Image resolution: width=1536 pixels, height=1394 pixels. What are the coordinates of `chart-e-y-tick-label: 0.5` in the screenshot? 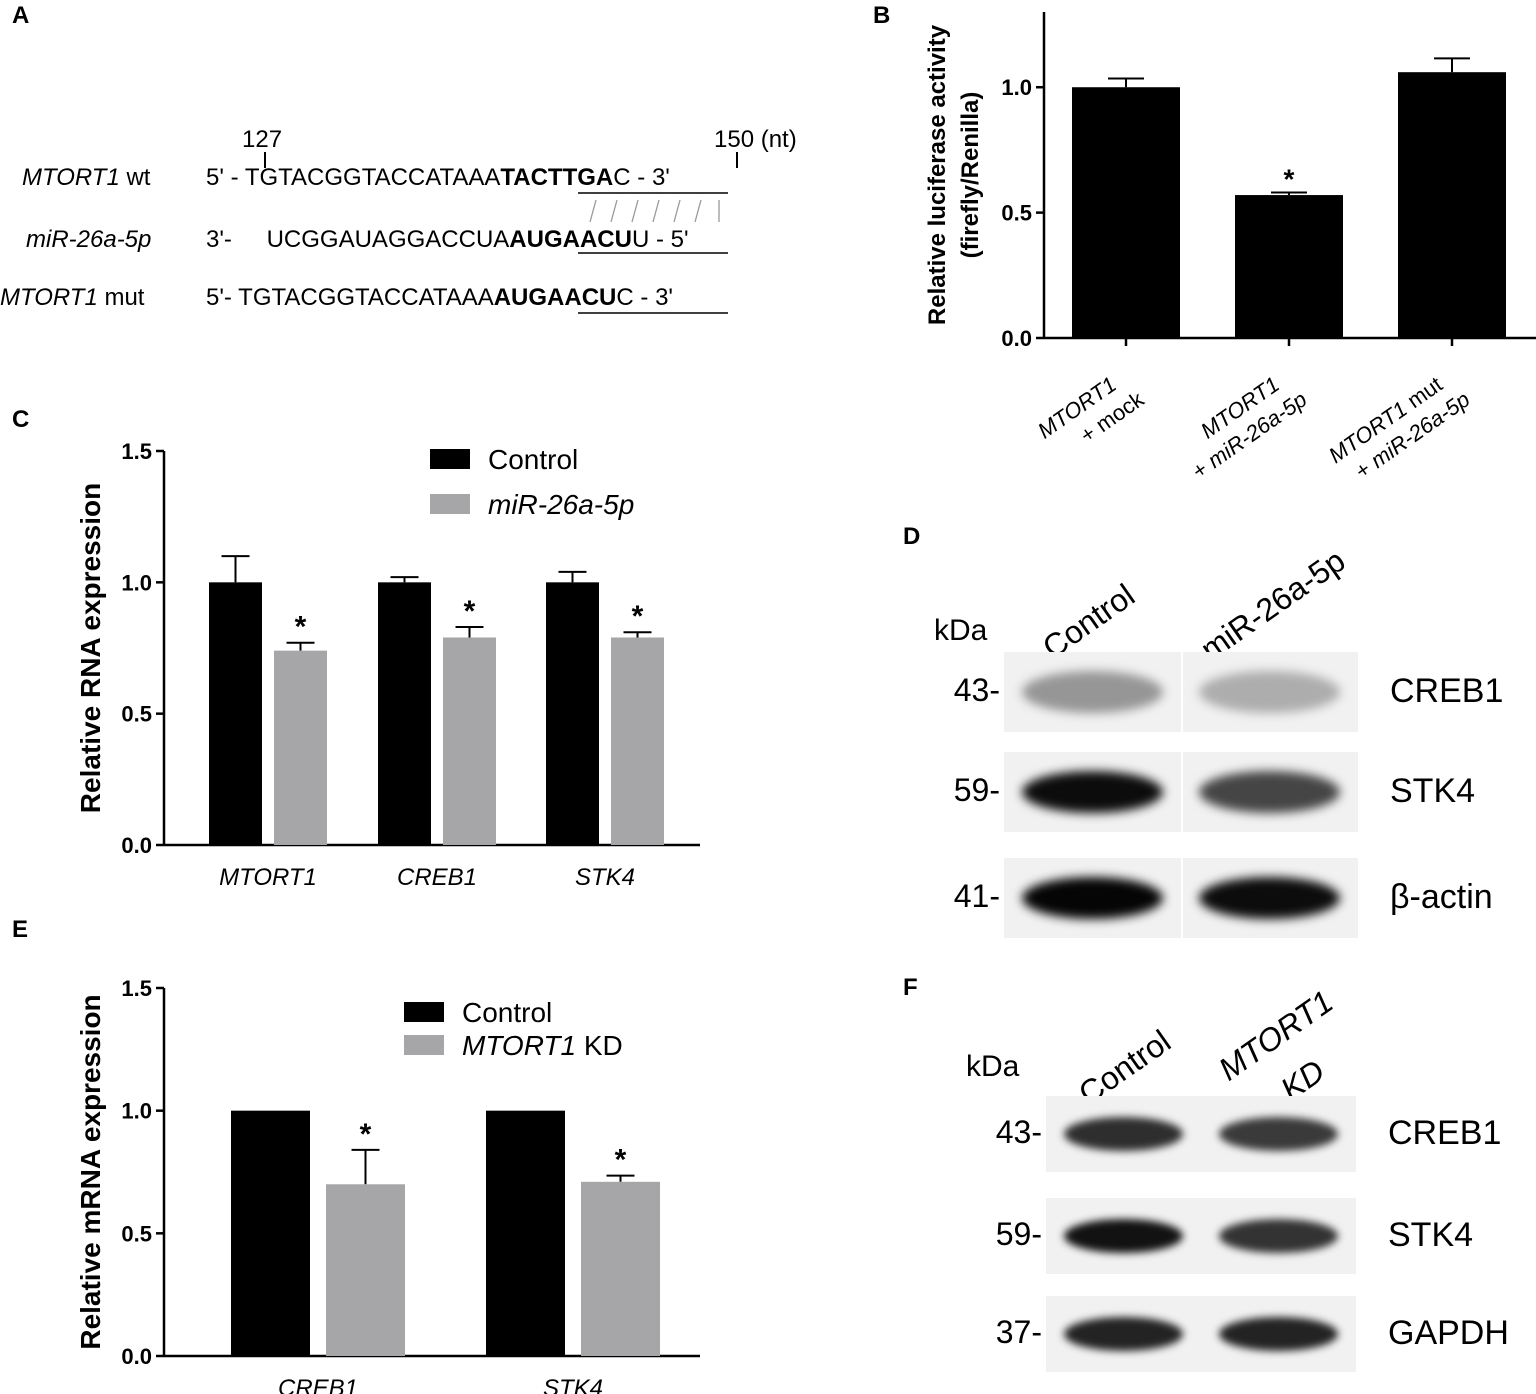 It's located at (136, 1233).